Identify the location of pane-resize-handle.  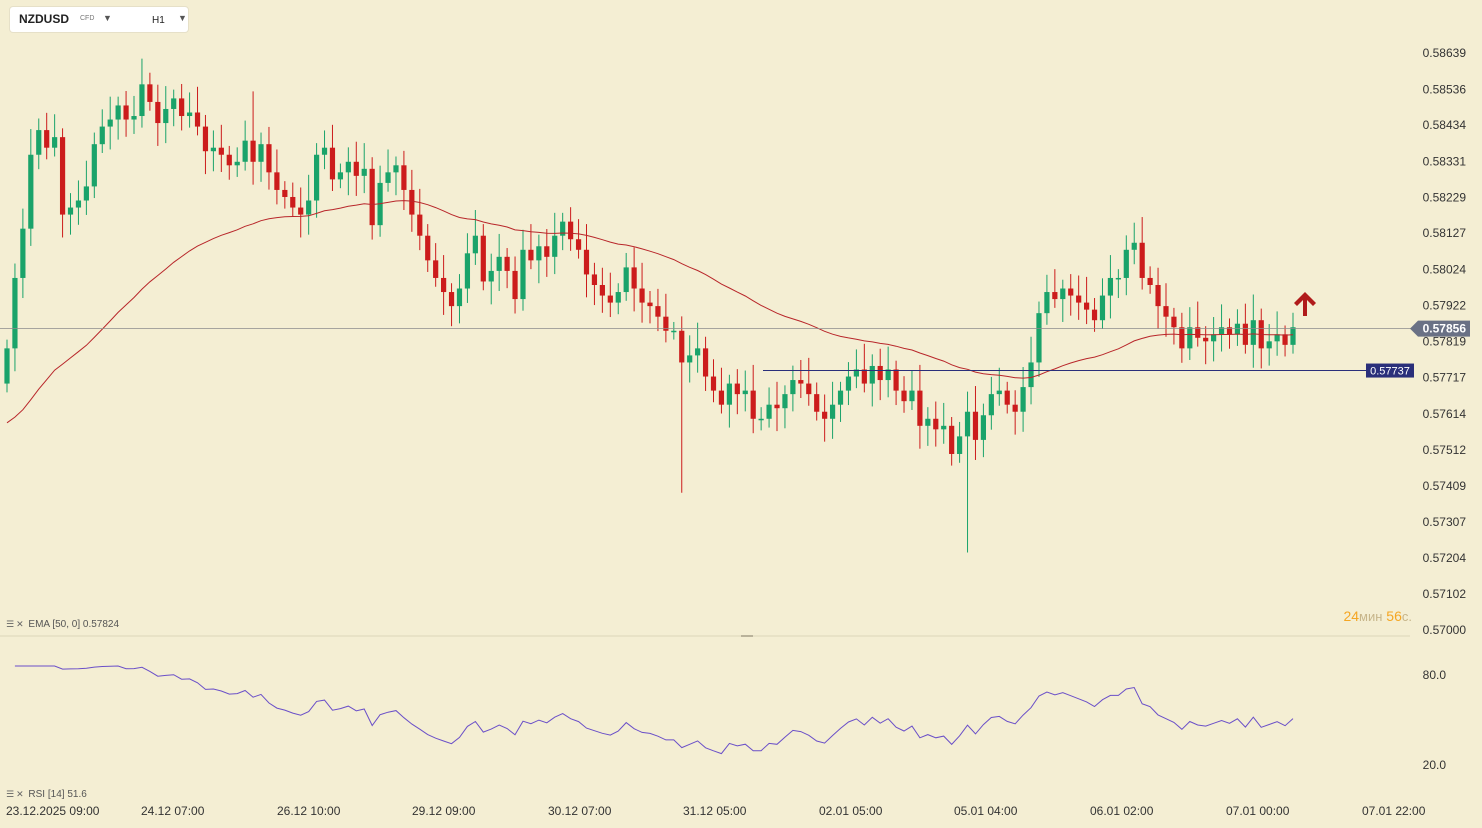
(747, 636).